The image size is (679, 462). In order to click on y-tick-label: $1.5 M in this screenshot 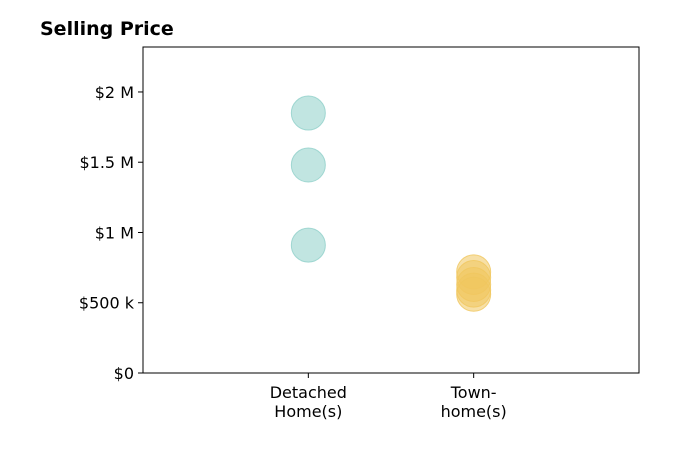, I will do `click(106, 162)`.